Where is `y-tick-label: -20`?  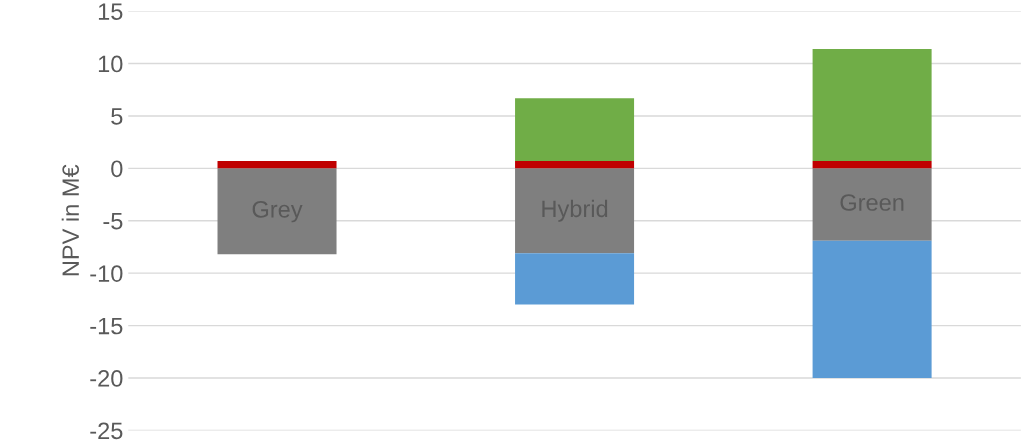 y-tick-label: -20 is located at coordinates (106, 378).